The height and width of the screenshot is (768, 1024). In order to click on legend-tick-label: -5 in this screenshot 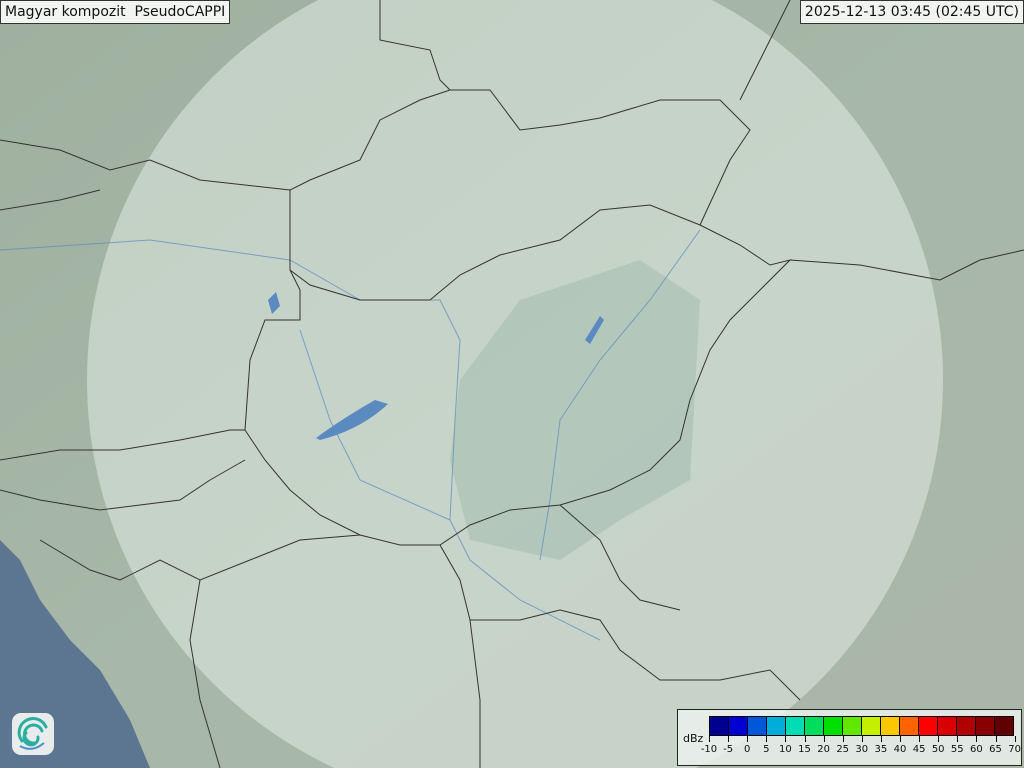, I will do `click(728, 749)`.